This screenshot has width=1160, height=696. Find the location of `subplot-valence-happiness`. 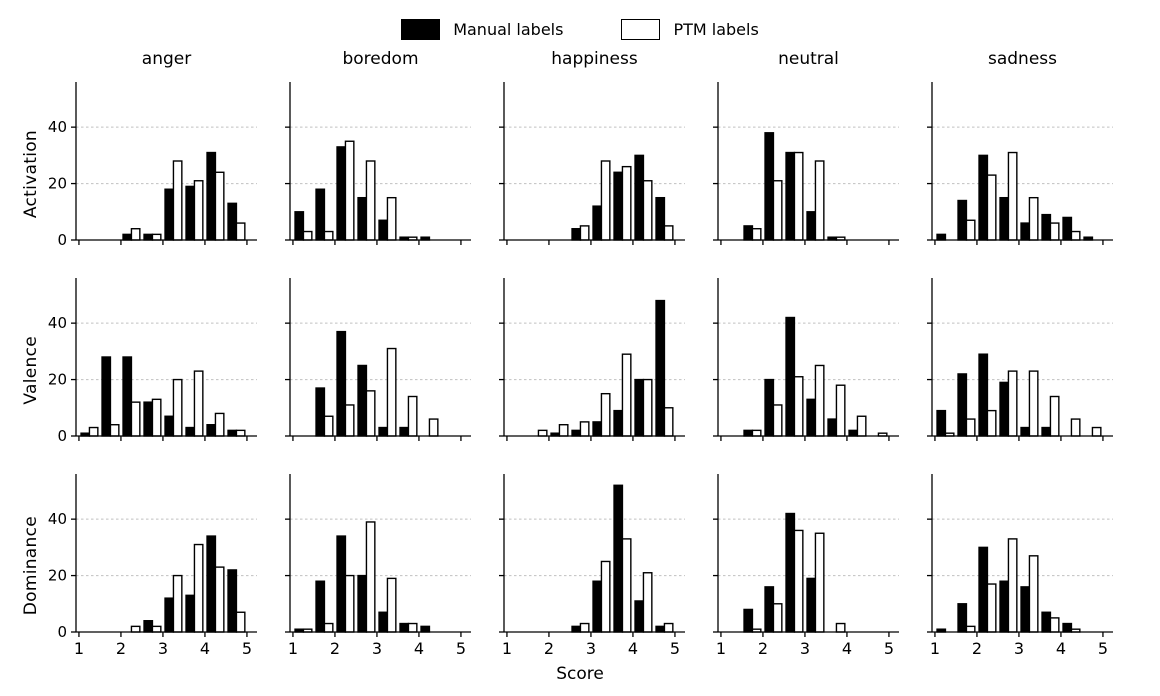

subplot-valence-happiness is located at coordinates (592, 359).